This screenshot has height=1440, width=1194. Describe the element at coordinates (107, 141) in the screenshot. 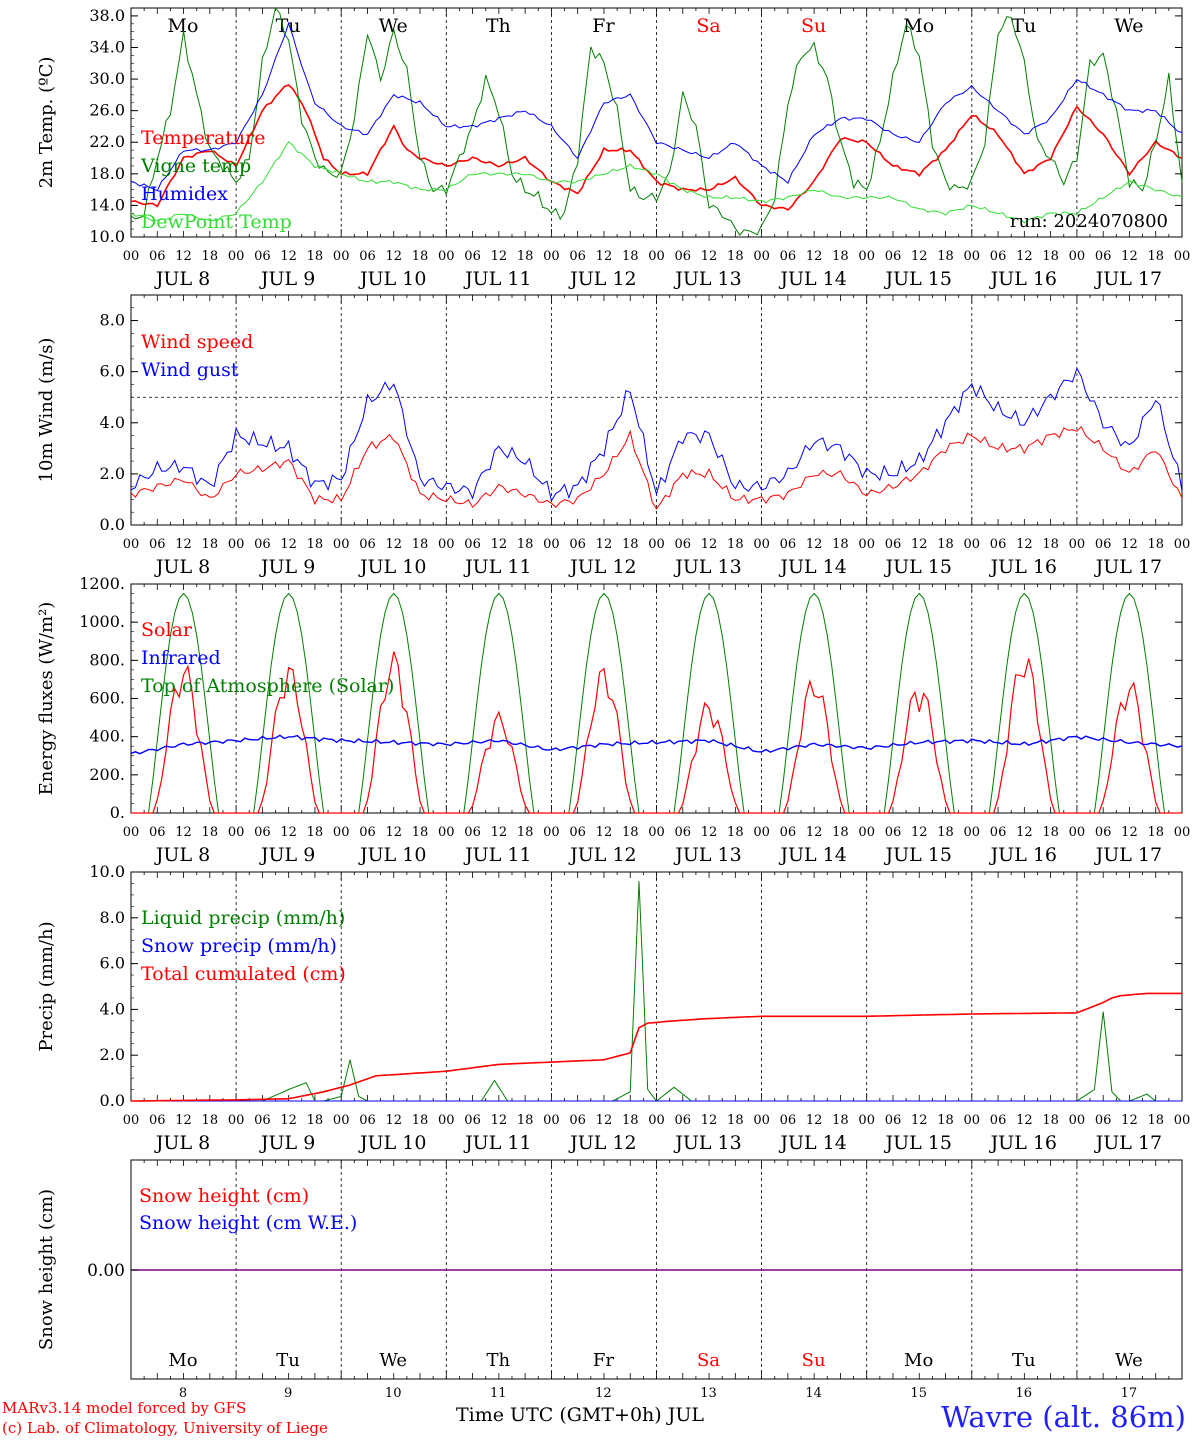

I see `y-tick-label: 22.0` at that location.